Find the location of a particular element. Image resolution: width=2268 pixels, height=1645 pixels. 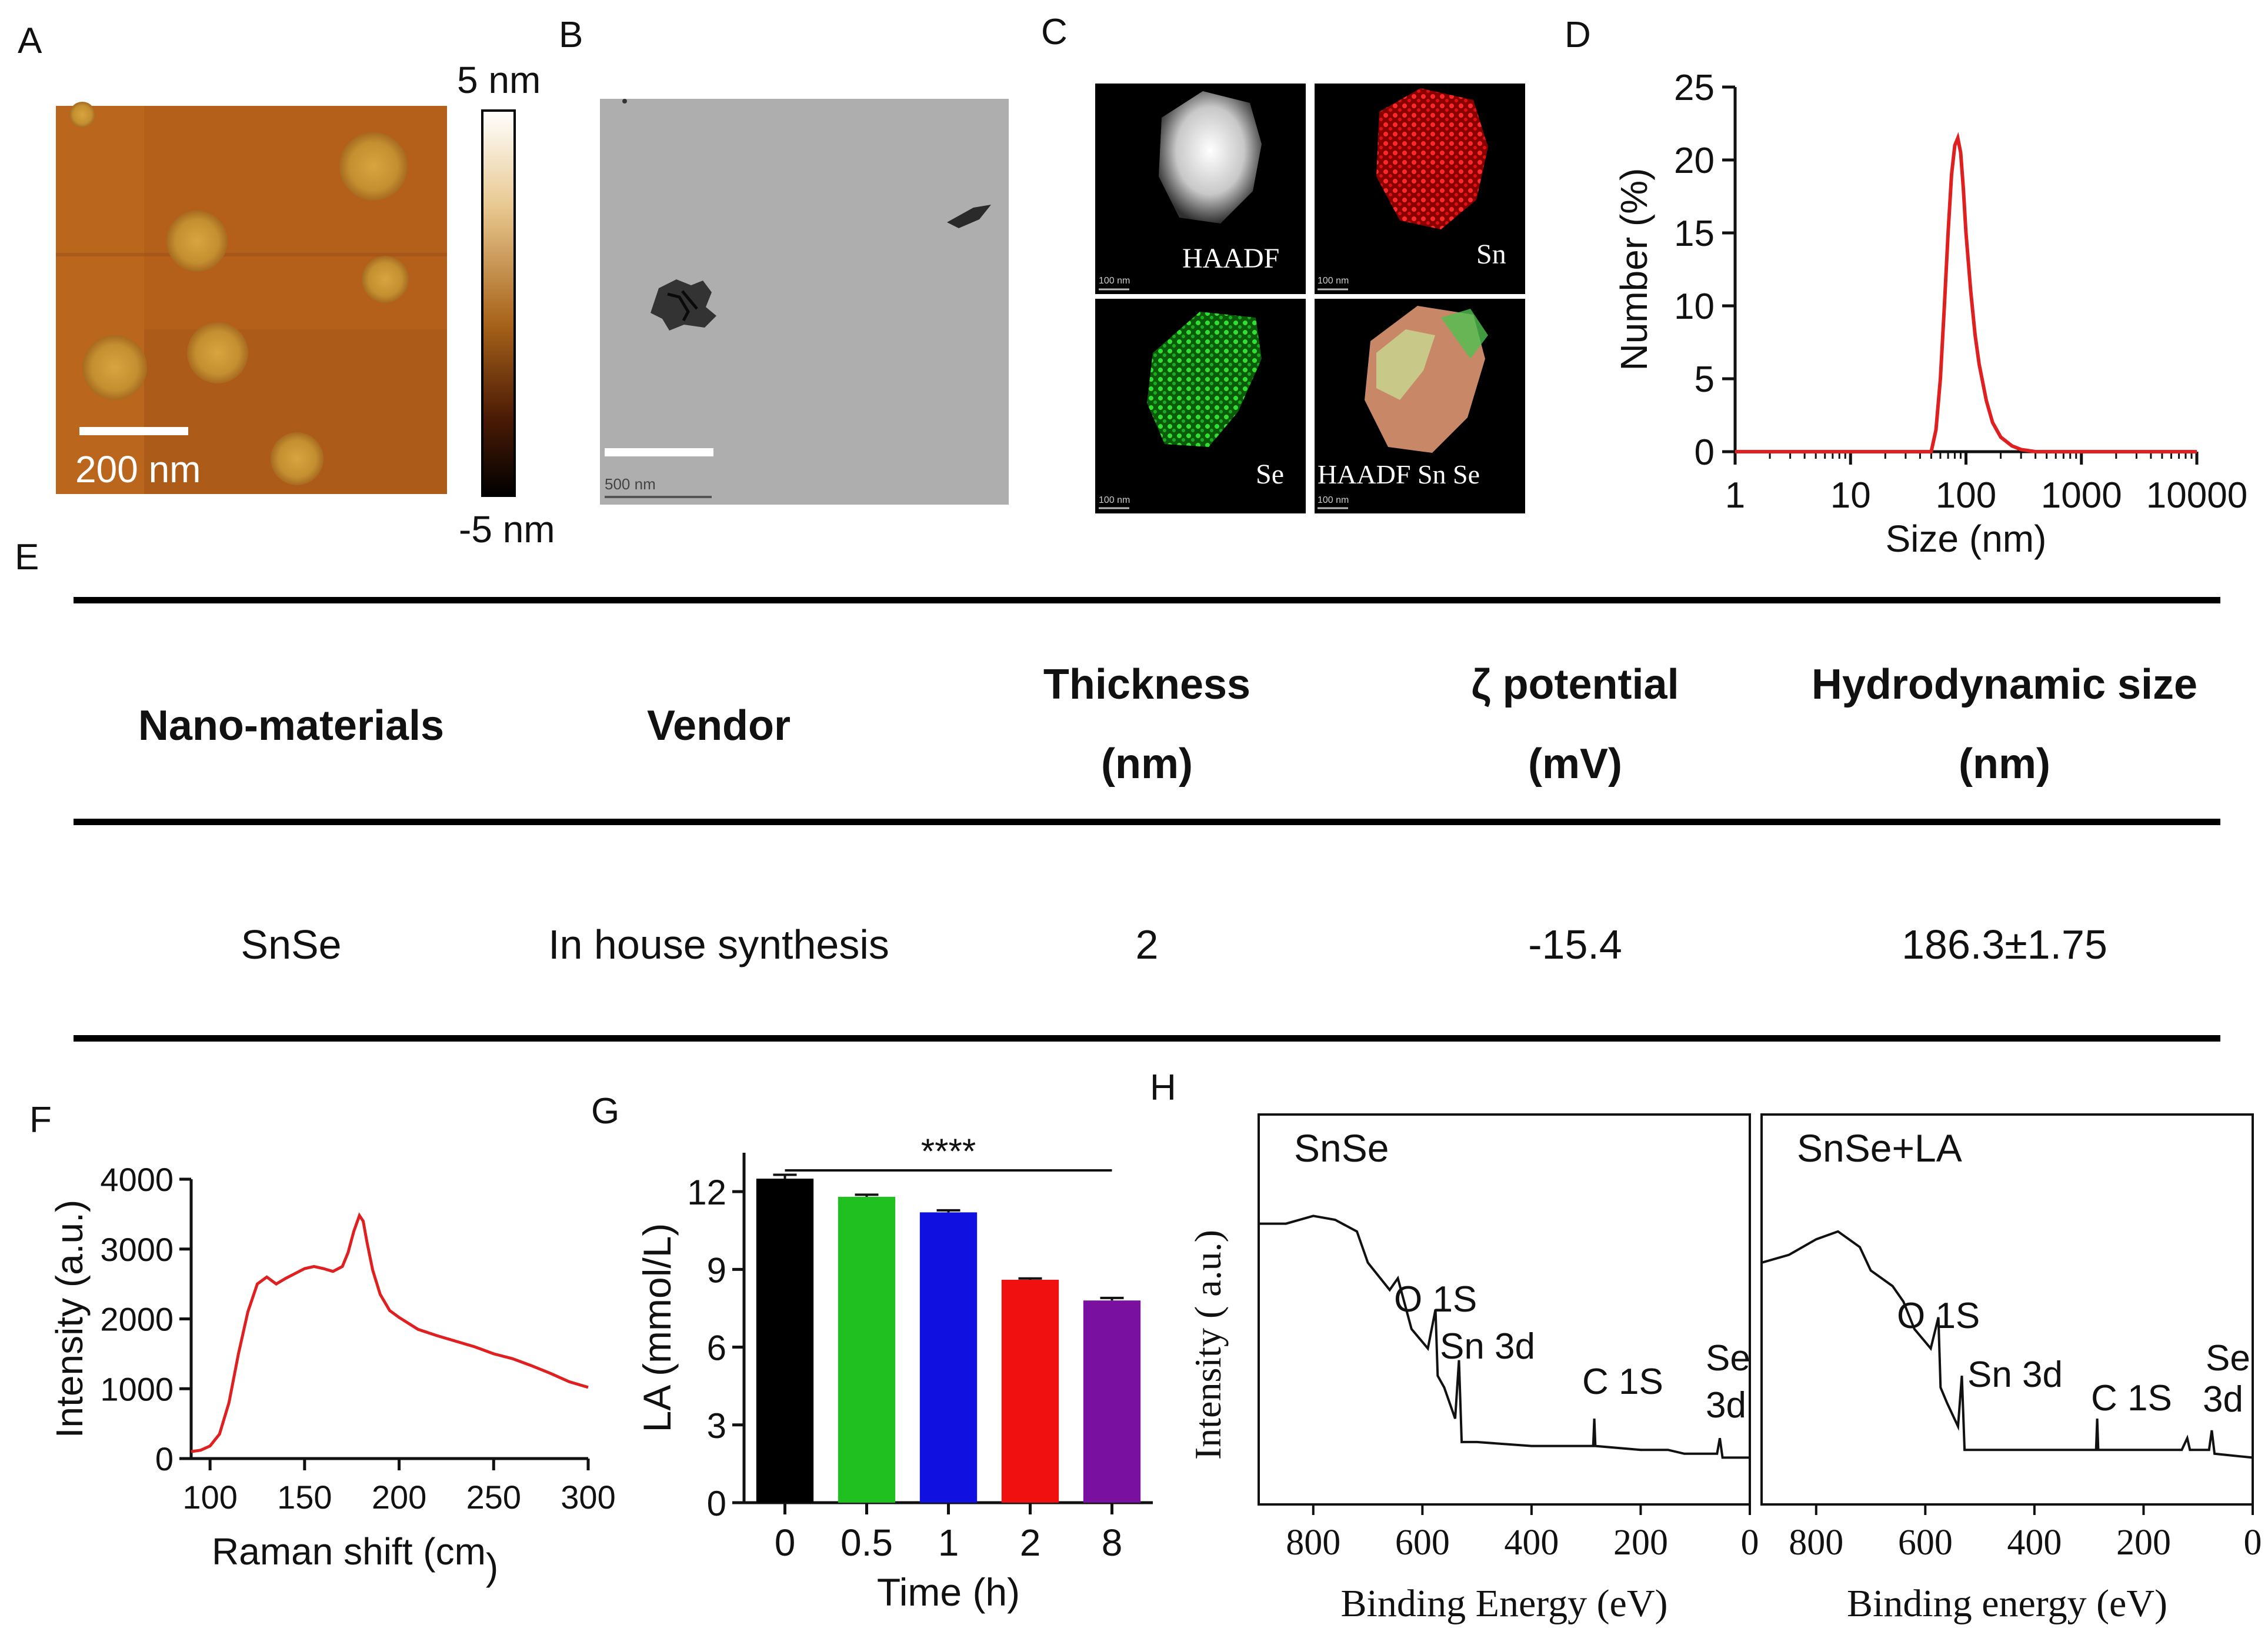

table-top-rule is located at coordinates (1147, 600).